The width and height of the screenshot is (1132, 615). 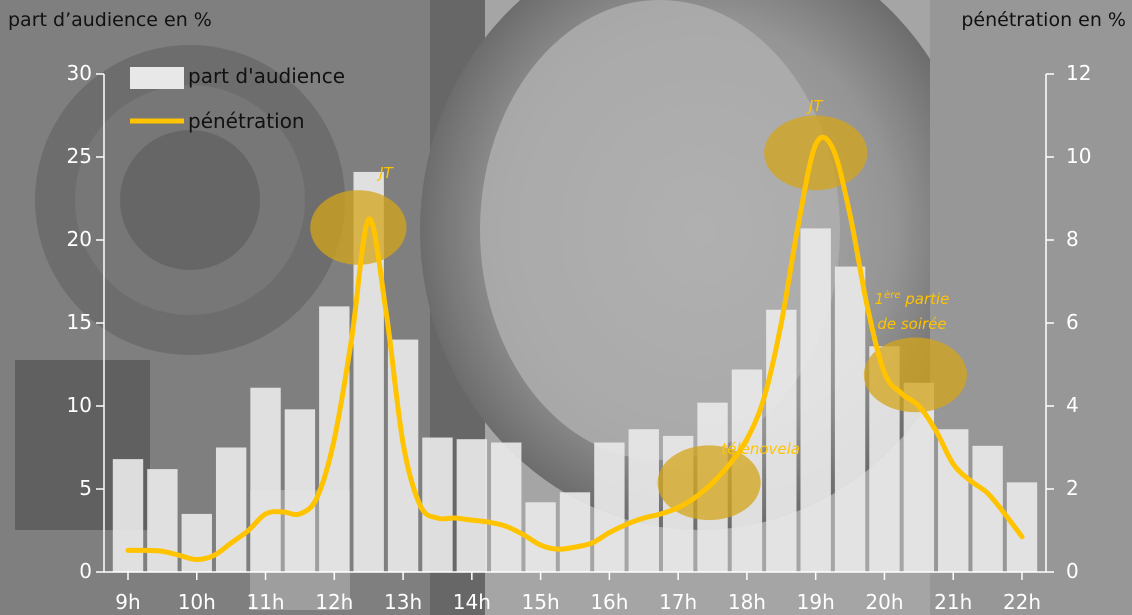 I want to click on annotation-label: 1ère partie, so click(x=912, y=299).